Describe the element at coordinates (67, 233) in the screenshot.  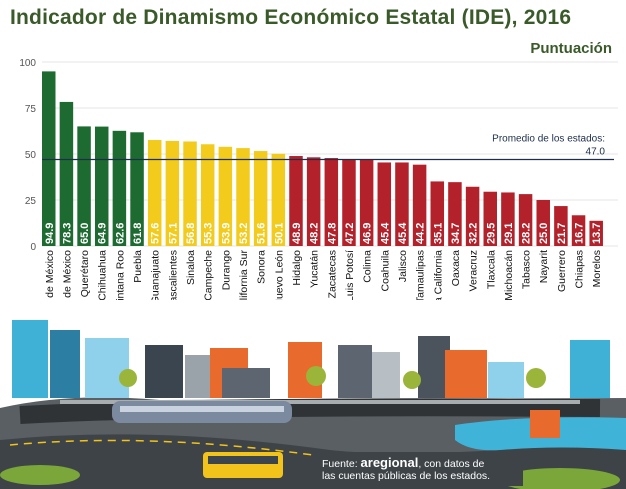
I see `data-label: 78.3` at that location.